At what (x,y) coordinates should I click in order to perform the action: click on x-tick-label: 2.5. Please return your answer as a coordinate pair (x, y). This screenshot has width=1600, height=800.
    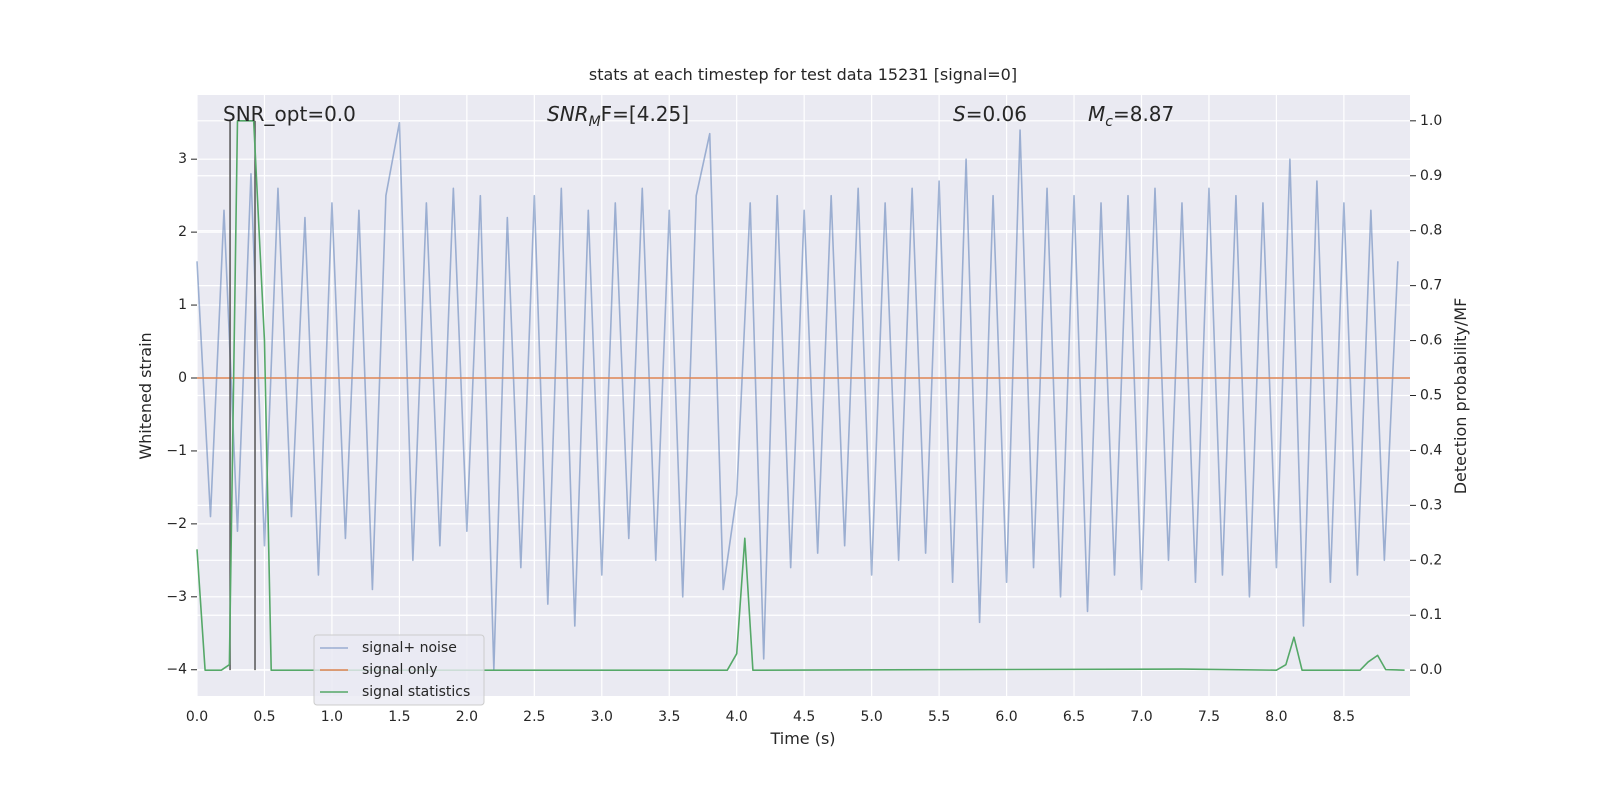
    Looking at the image, I should click on (534, 717).